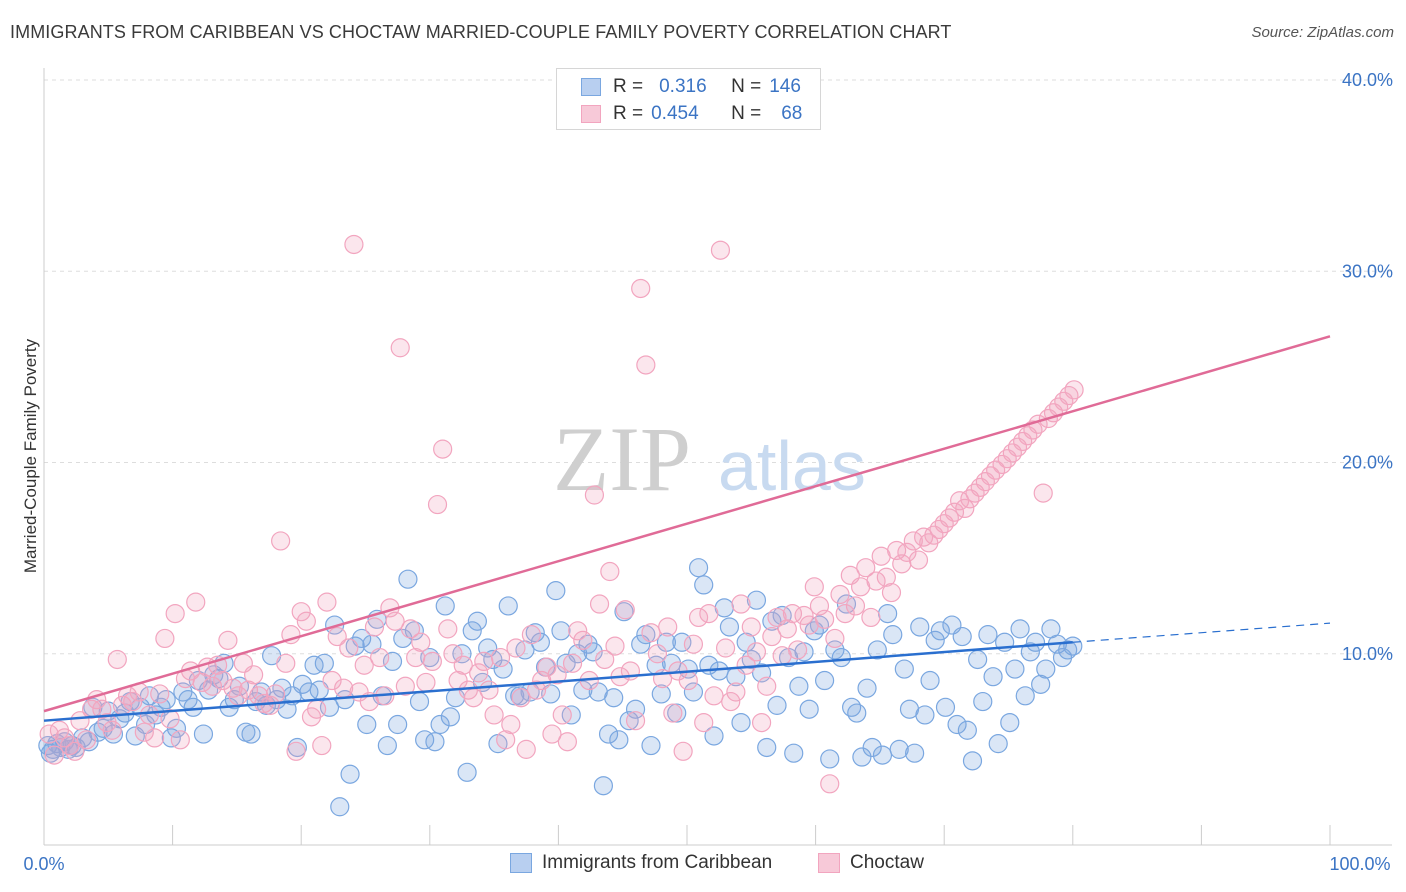 The height and width of the screenshot is (892, 1406). Describe the element at coordinates (688, 99) in the screenshot. I see `stats-legend: R = 0.316 N = 146 R = 0.454 N = 68` at that location.